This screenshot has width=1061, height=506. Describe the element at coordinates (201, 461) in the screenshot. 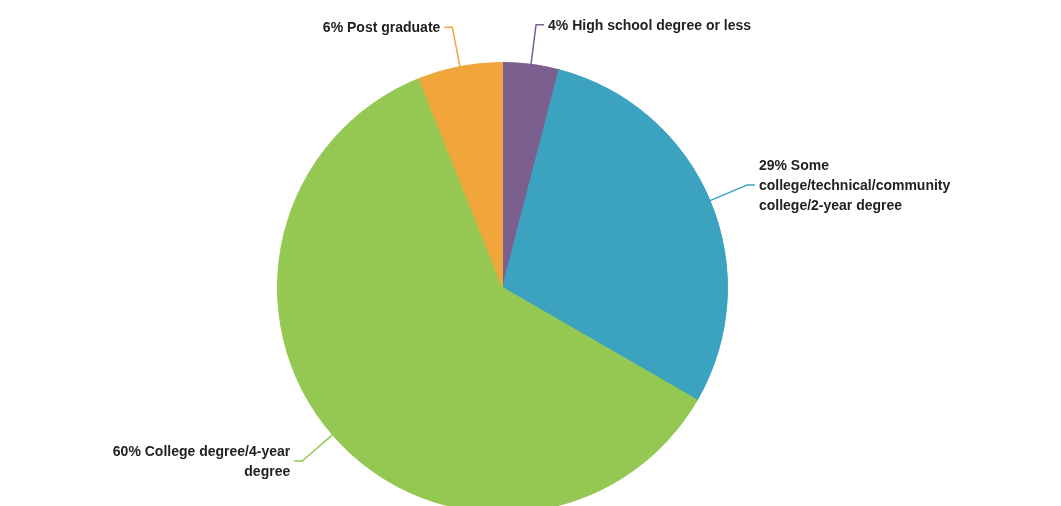

I see `slice-label: 60% College degree/4-year degree` at that location.